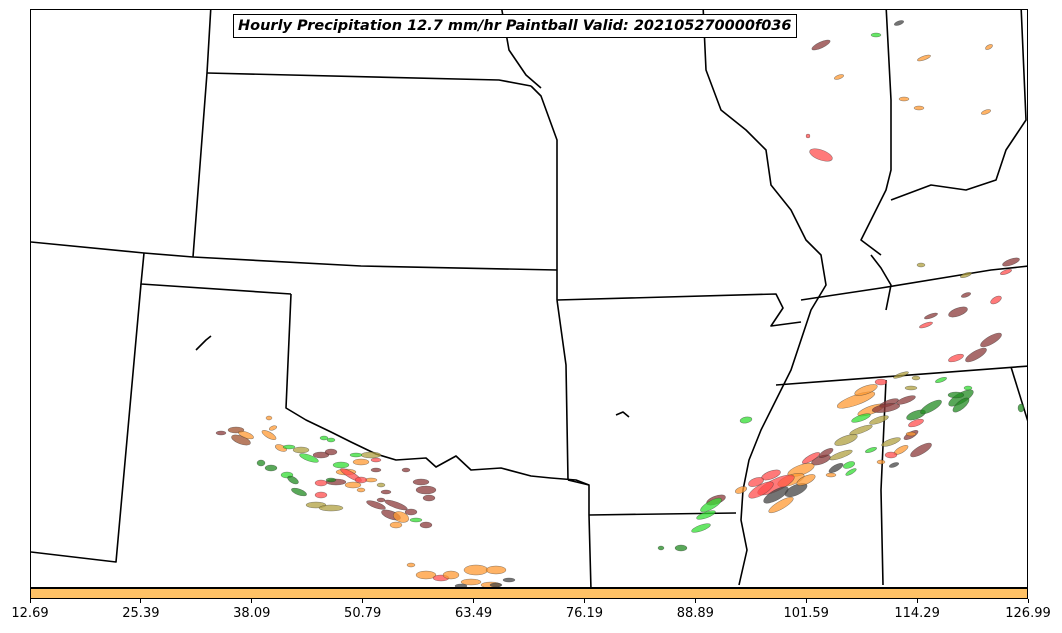  Describe the element at coordinates (216, 273) in the screenshot. I see `border-newmexico-north` at that location.